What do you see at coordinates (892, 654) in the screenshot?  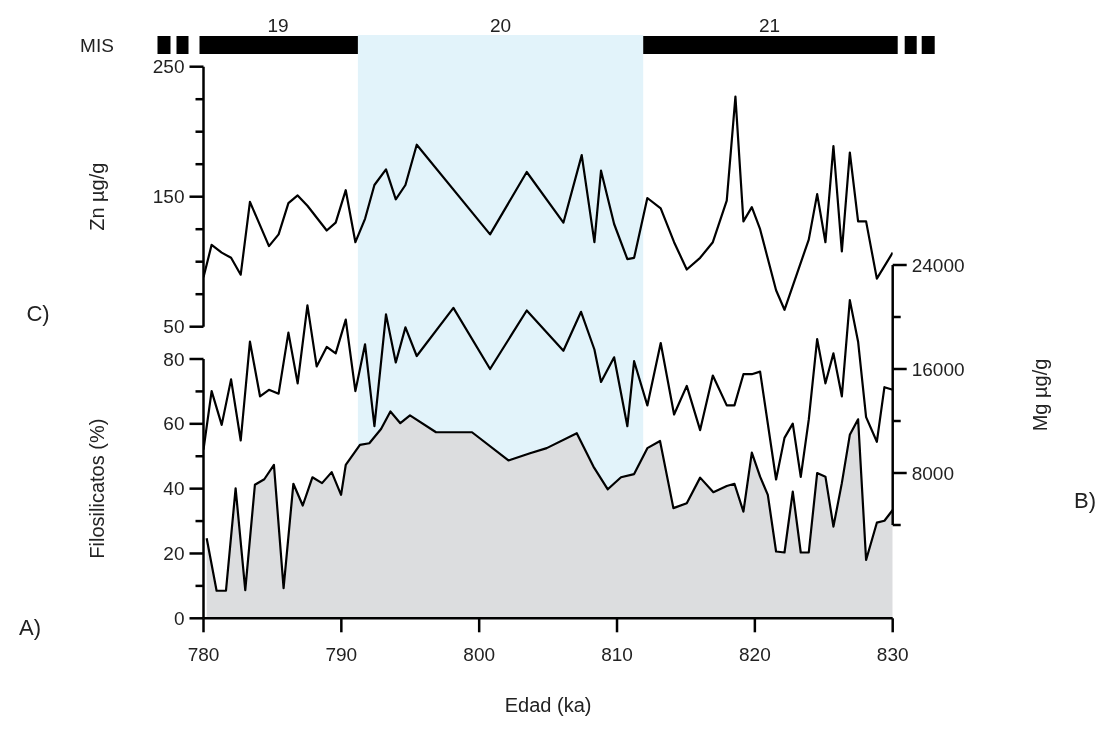 I see `x-tick-label: 830` at bounding box center [892, 654].